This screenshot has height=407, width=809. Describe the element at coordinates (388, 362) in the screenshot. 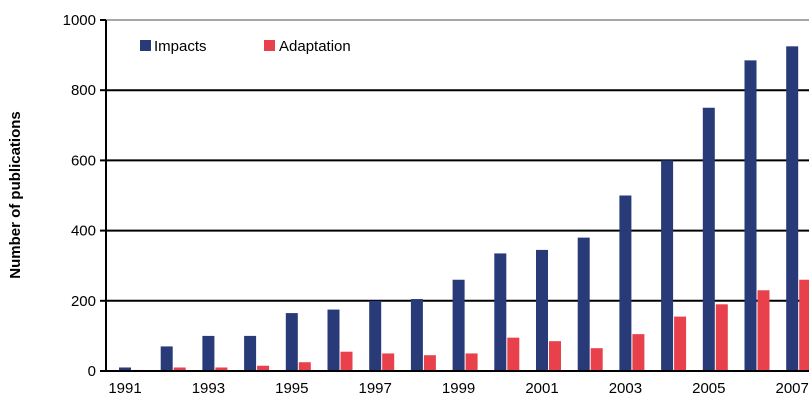

I see `bar-adaptation-1997` at that location.